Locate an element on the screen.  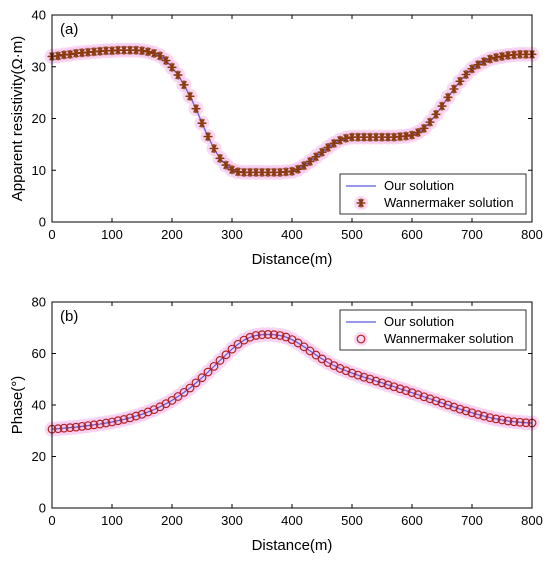
panel-b-legend-box is located at coordinates (433, 330).